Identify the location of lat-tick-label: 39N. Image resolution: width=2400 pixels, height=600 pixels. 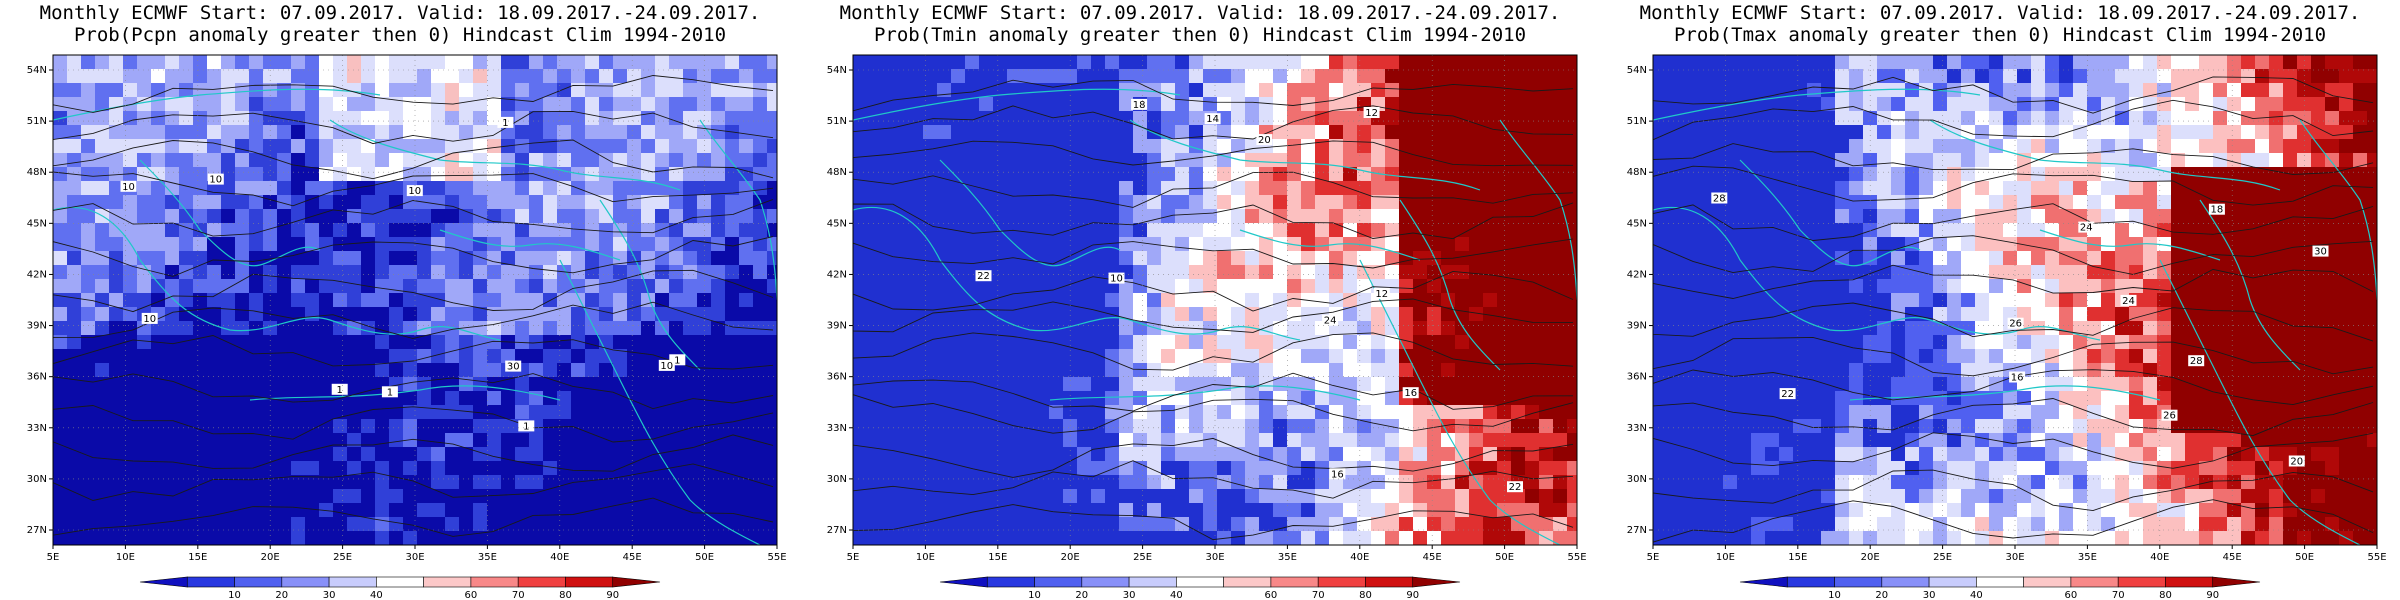
(837, 326).